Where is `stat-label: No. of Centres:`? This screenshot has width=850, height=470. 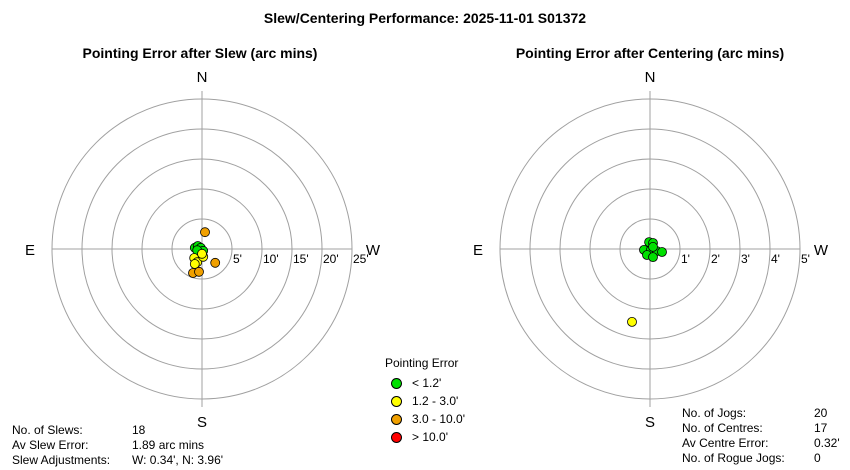 stat-label: No. of Centres: is located at coordinates (722, 428).